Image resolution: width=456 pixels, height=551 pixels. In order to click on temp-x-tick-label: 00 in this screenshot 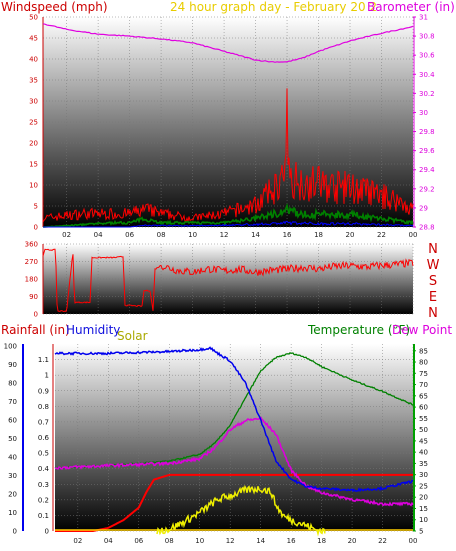, I will do `click(413, 541)`.